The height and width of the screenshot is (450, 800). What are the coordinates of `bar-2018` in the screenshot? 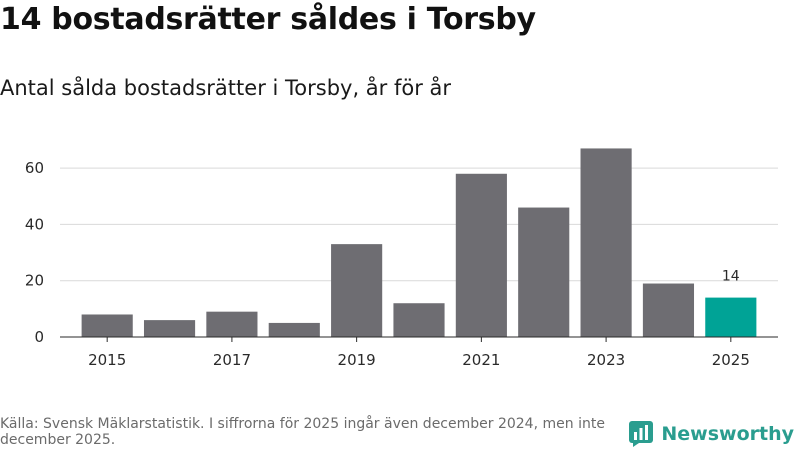 It's located at (294, 329).